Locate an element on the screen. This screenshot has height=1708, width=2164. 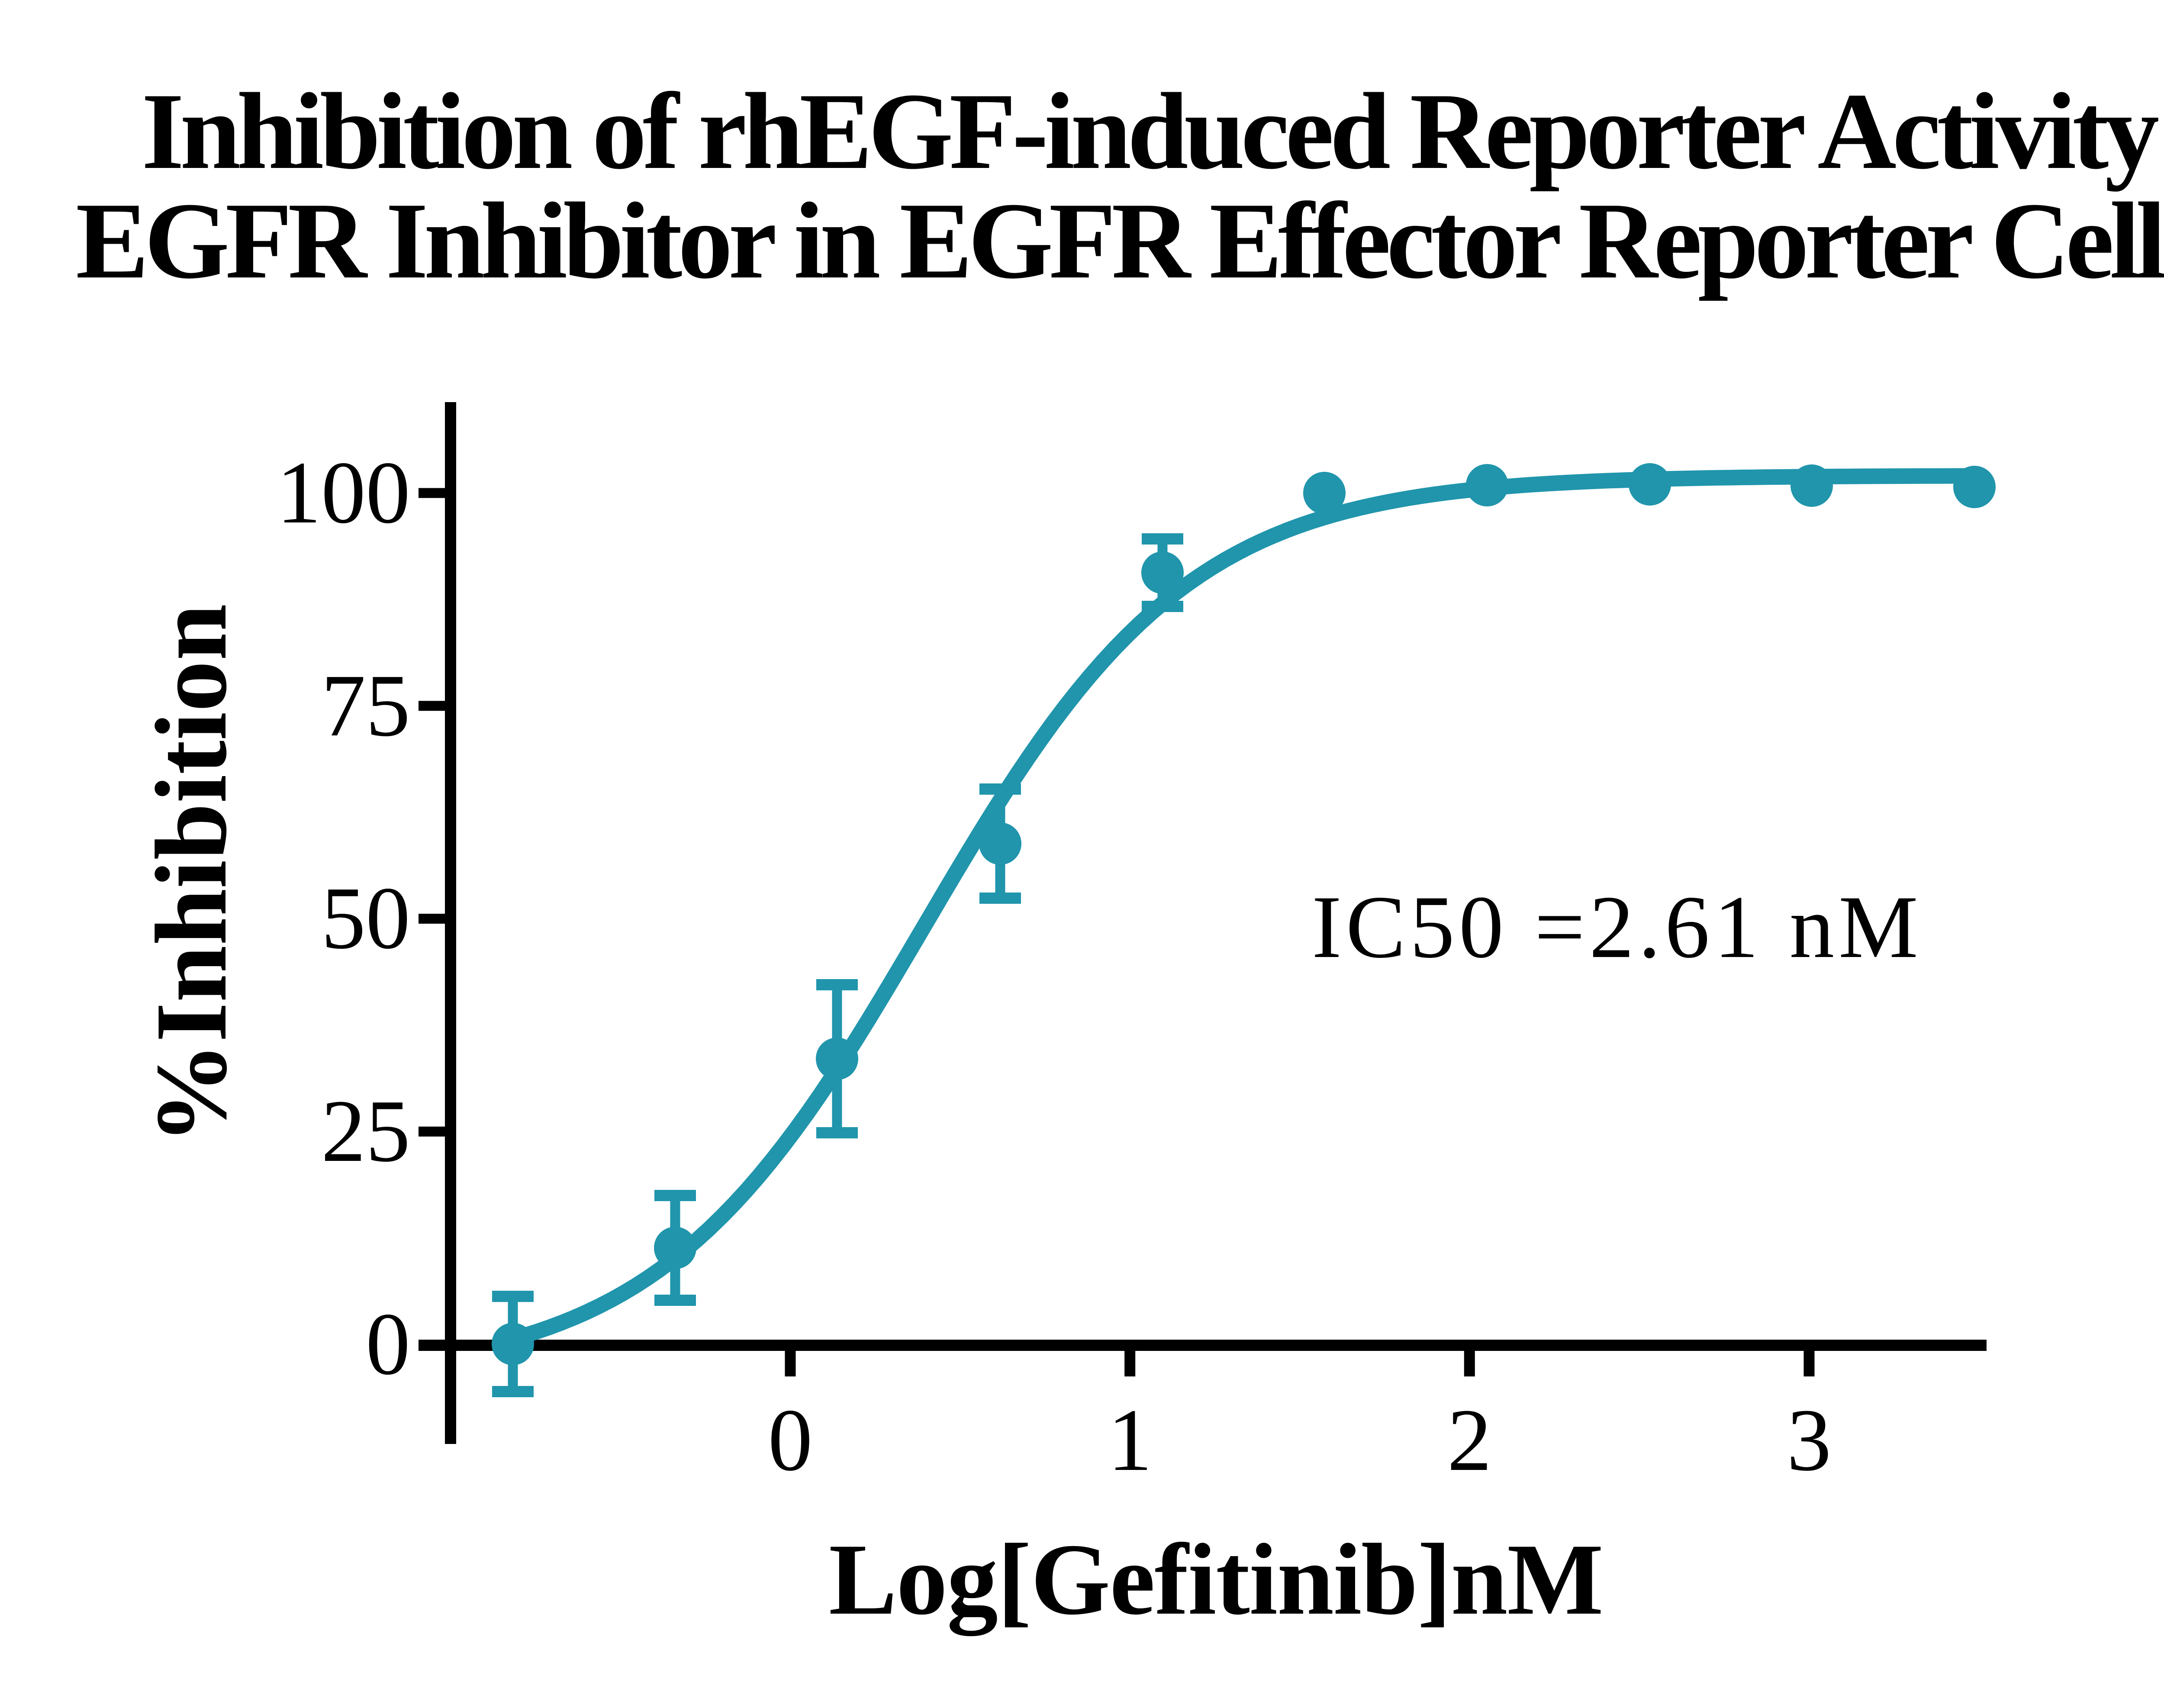
svg-text: 50 is located at coordinates (365, 918).